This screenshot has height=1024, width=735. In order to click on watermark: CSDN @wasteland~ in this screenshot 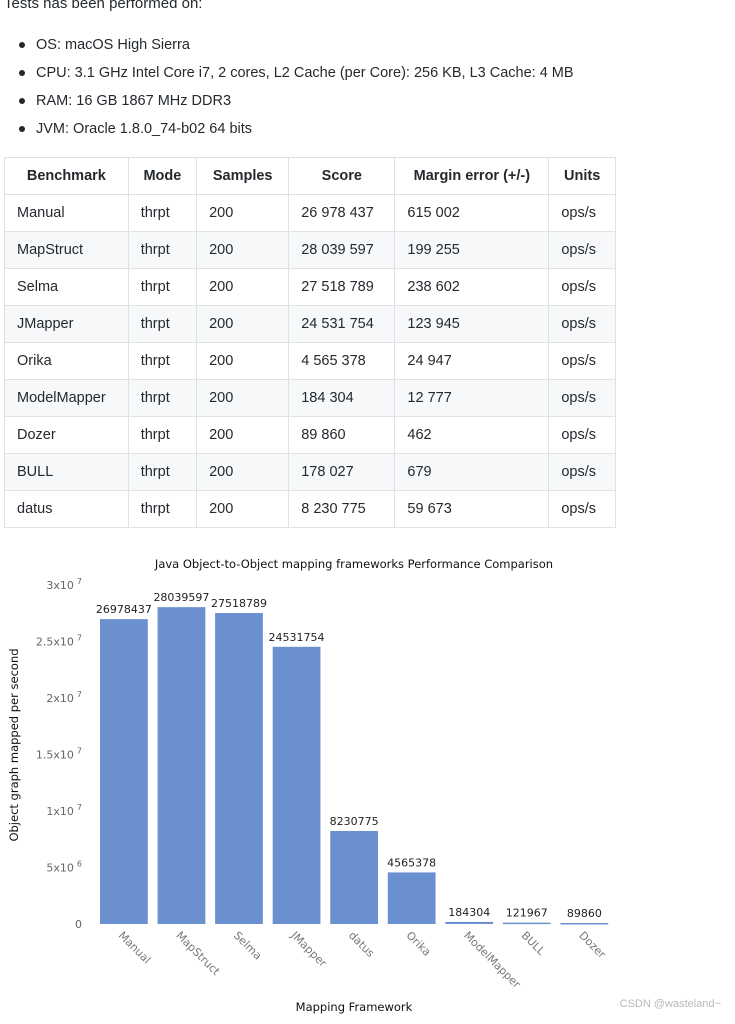, I will do `click(670, 1004)`.